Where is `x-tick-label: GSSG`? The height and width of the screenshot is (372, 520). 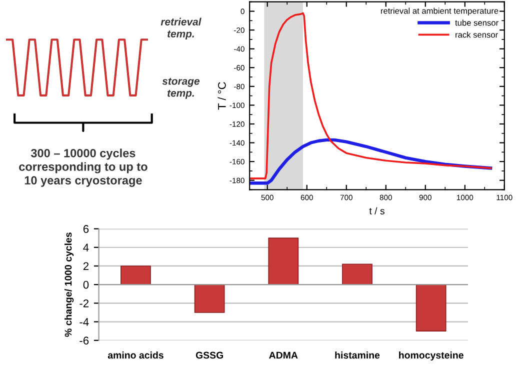 x-tick-label: GSSG is located at coordinates (210, 355).